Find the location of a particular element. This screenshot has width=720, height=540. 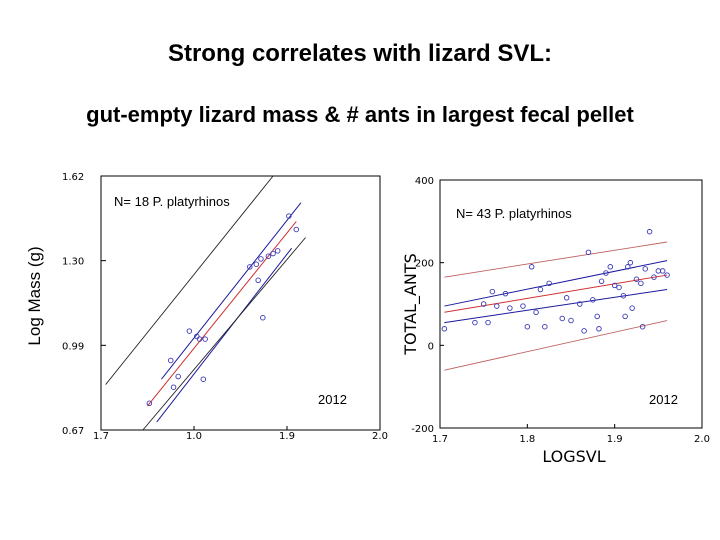

page-title: Strong correlates with lizard SVL: is located at coordinates (360, 53).